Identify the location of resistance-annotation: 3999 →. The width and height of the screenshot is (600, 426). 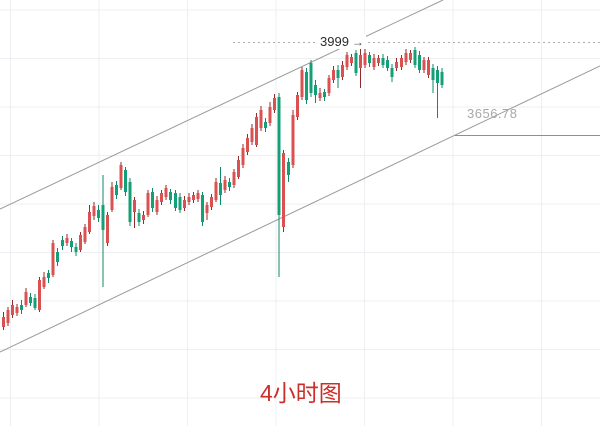
(342, 41).